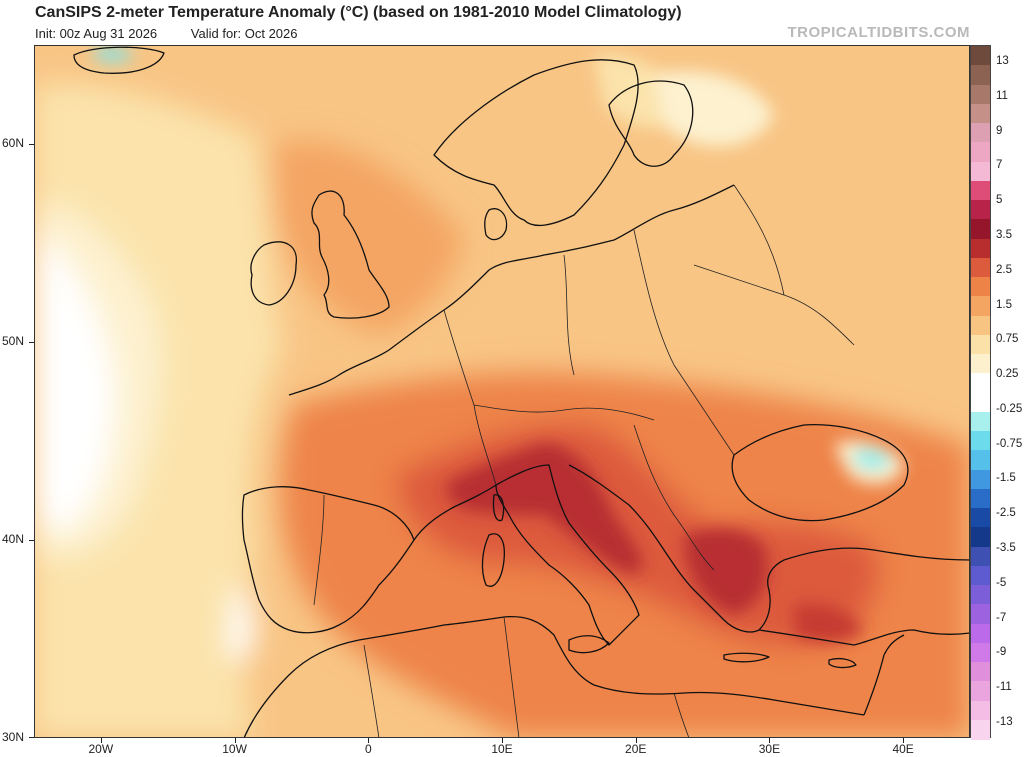  What do you see at coordinates (328, 560) in the screenshot?
I see `coast-iberia` at bounding box center [328, 560].